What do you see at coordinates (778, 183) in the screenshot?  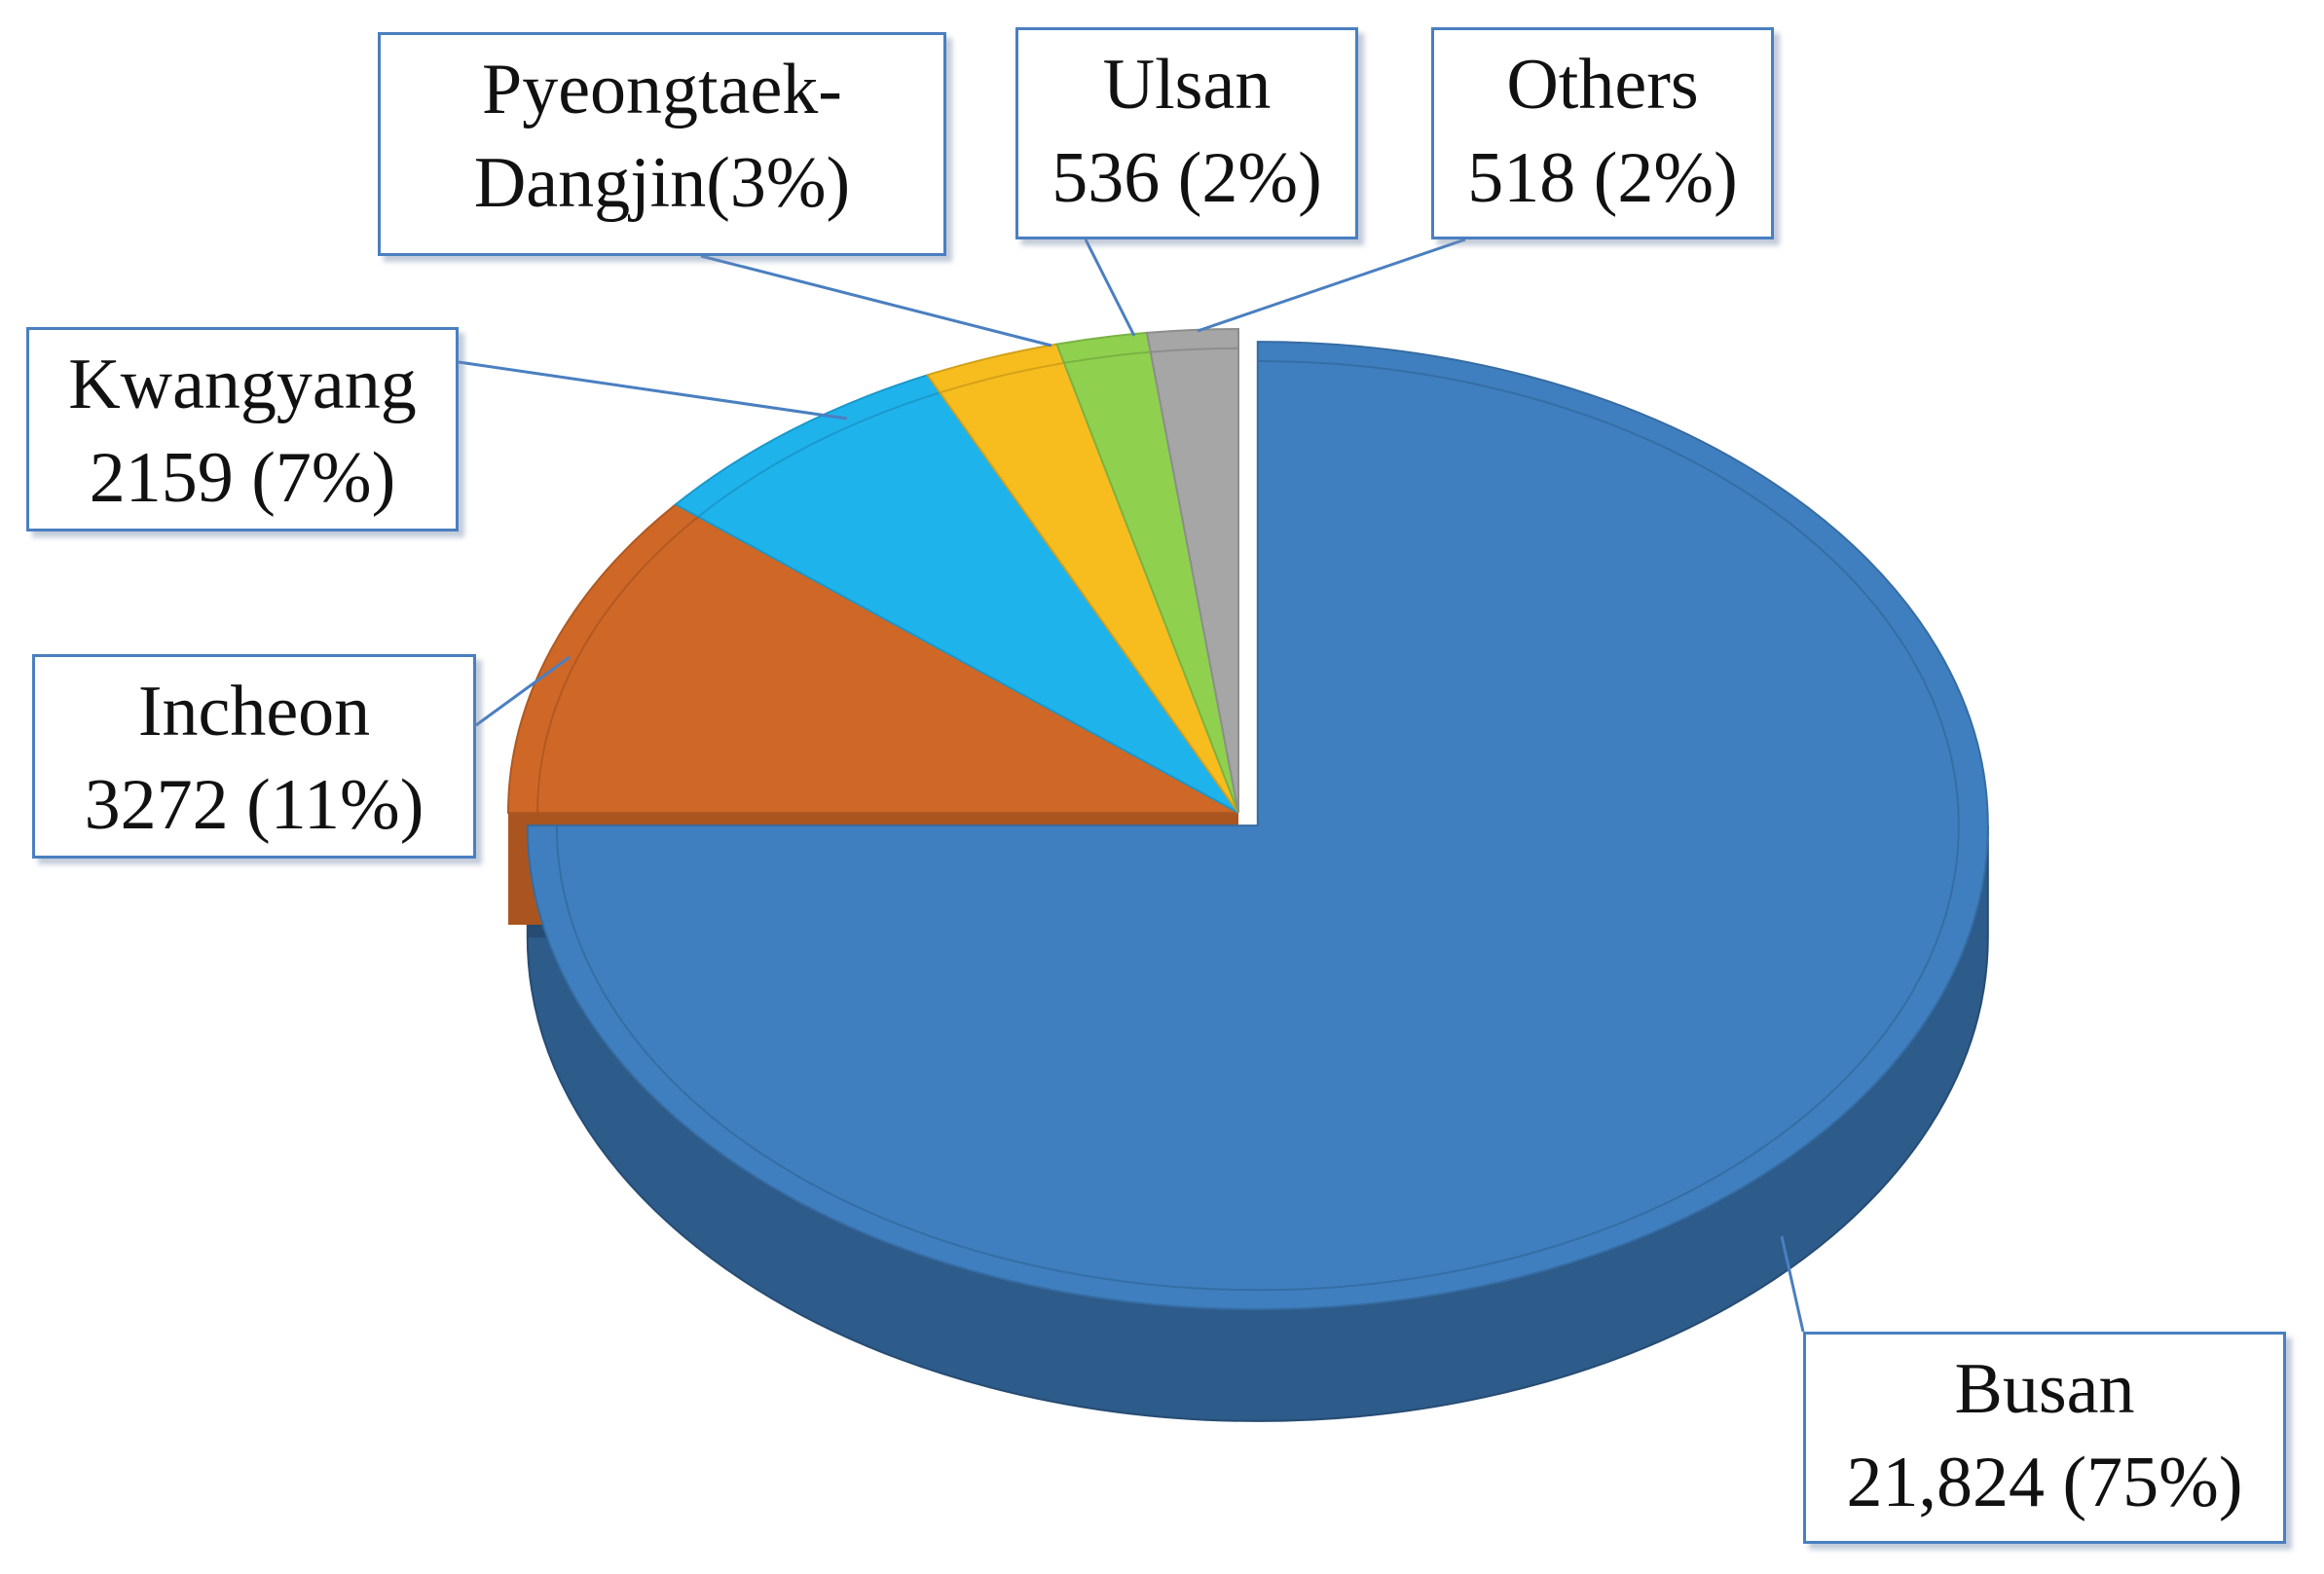 I see `value-pyeongtaek-dangjin: (3%)` at bounding box center [778, 183].